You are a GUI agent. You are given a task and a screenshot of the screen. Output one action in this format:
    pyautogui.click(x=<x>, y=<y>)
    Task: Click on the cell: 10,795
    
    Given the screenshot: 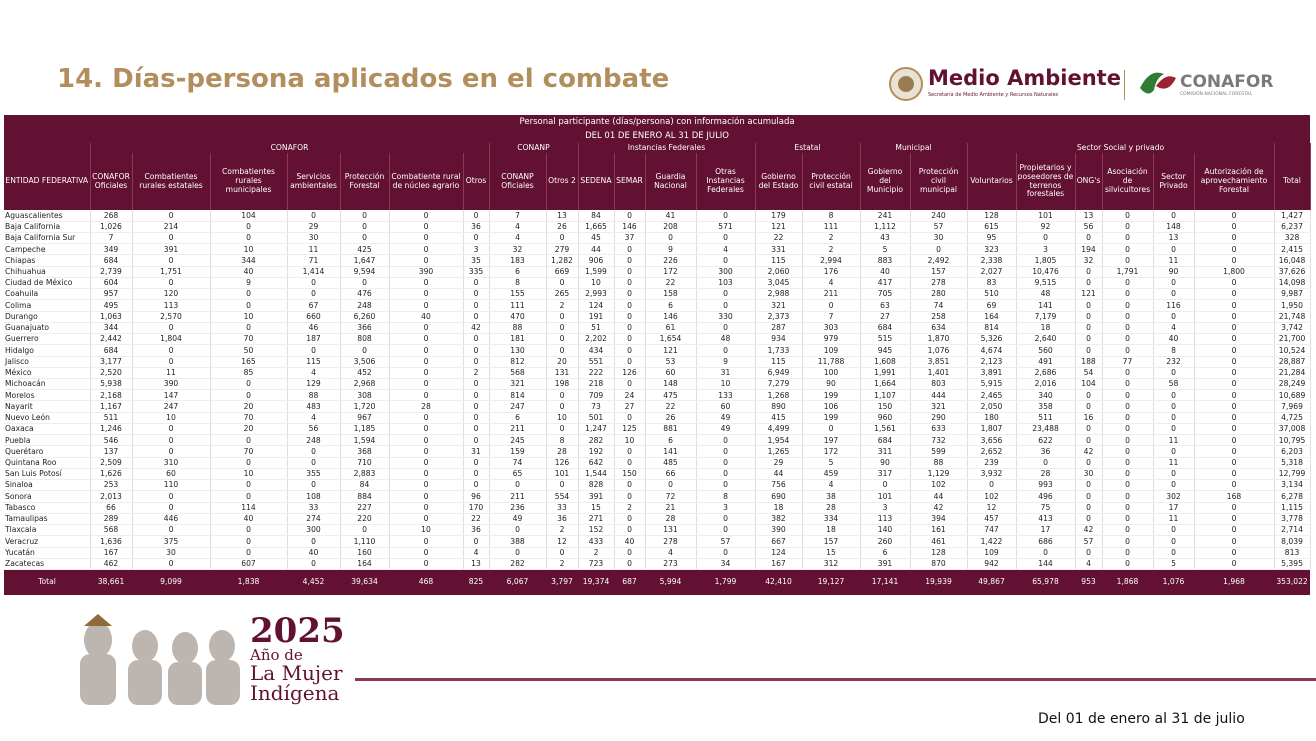 What is the action you would take?
    pyautogui.click(x=1292, y=440)
    